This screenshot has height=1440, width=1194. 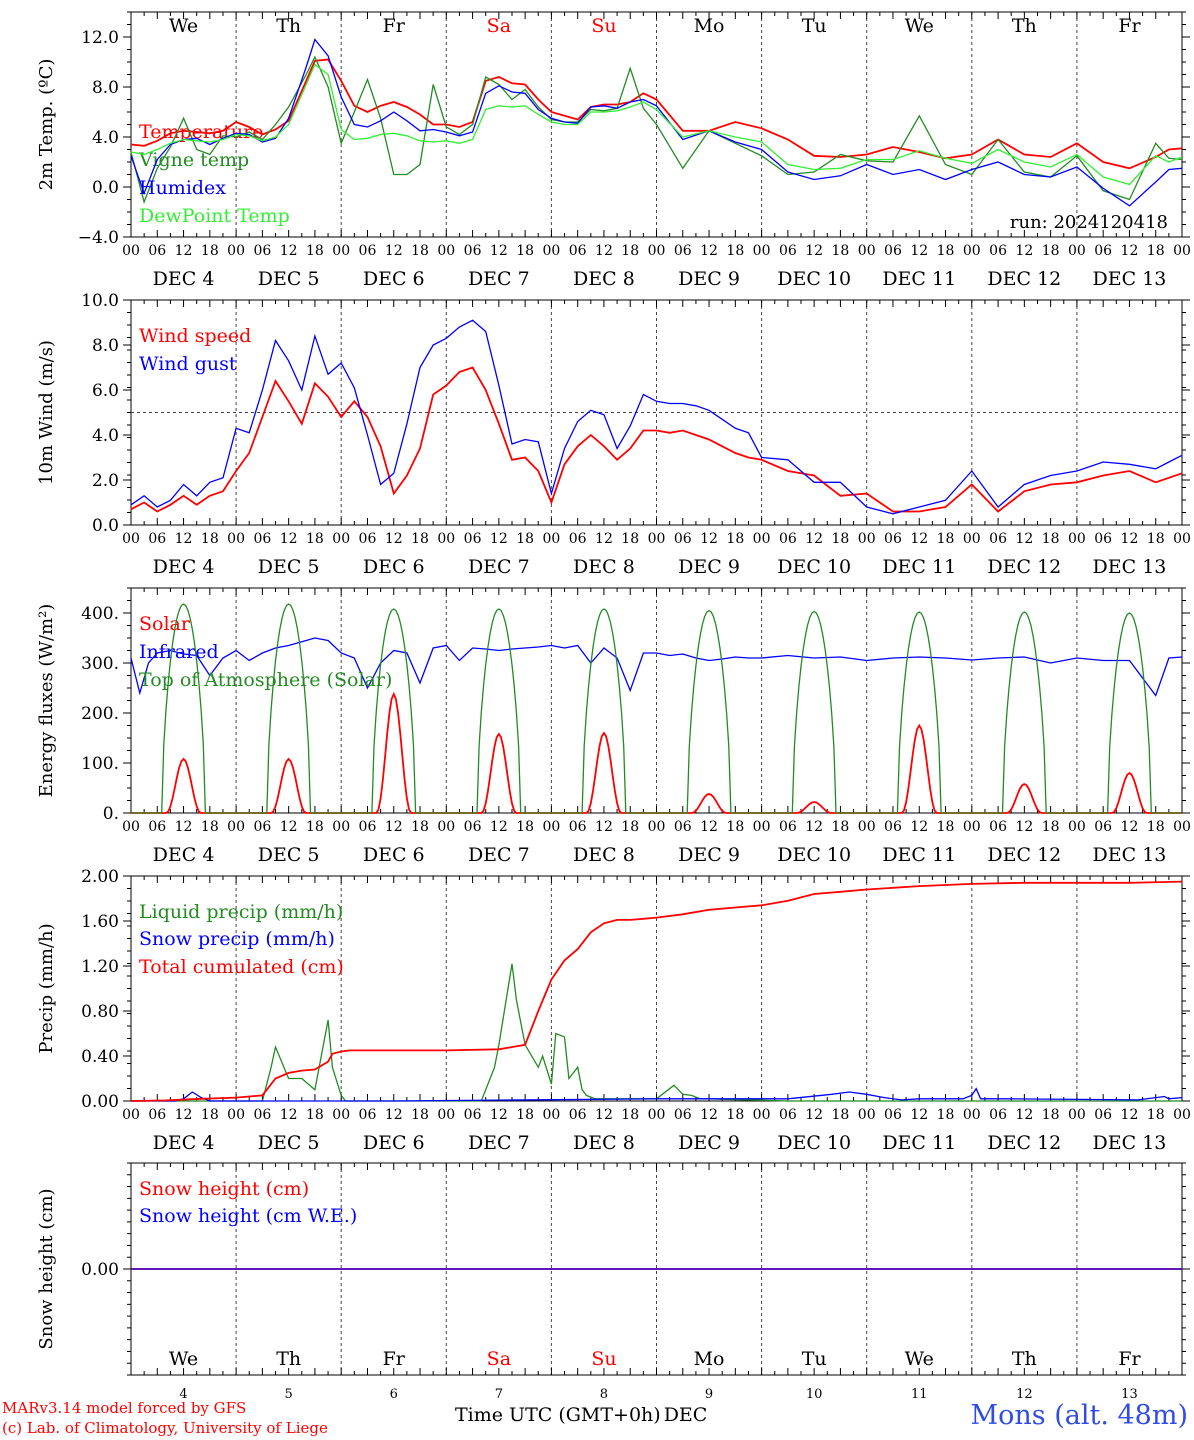 I want to click on day-number-label: 8, so click(x=604, y=1394).